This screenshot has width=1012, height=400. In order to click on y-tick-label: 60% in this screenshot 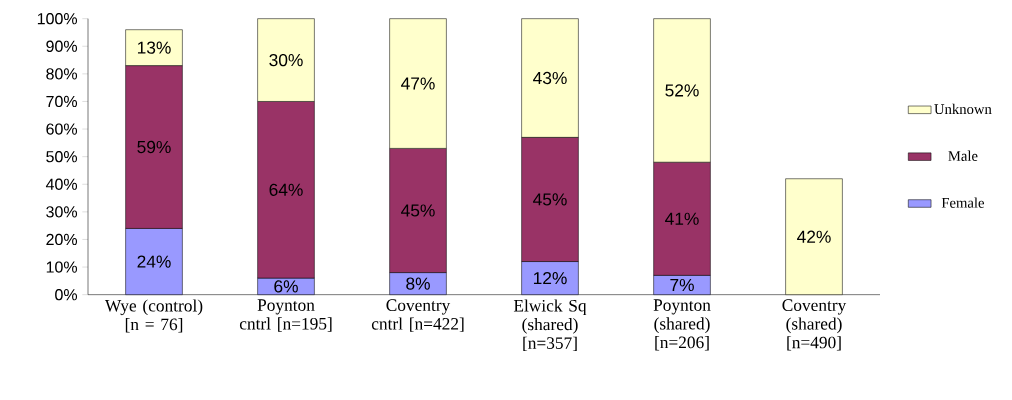, I will do `click(62, 129)`.